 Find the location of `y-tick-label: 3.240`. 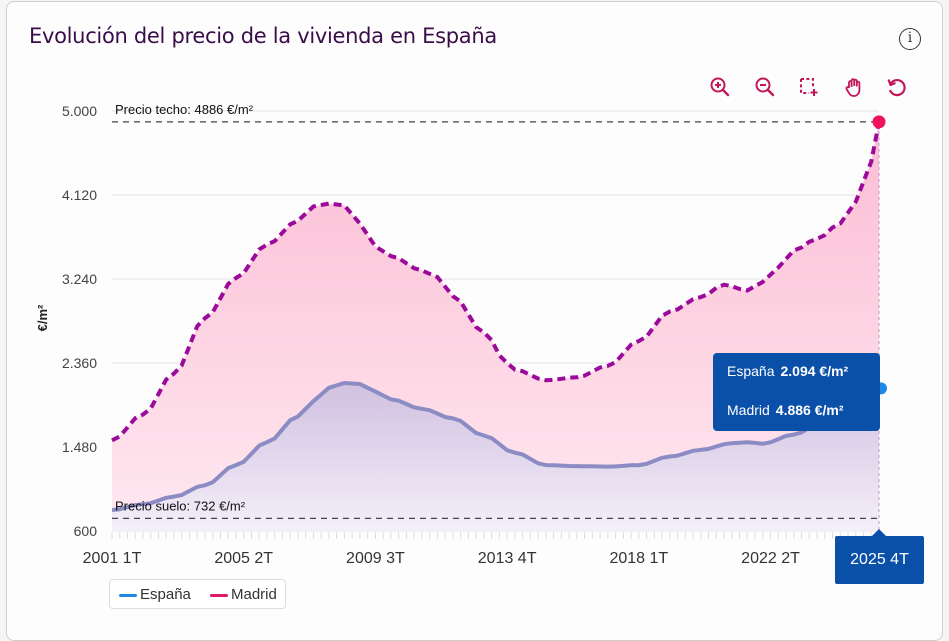

y-tick-label: 3.240 is located at coordinates (79, 279).